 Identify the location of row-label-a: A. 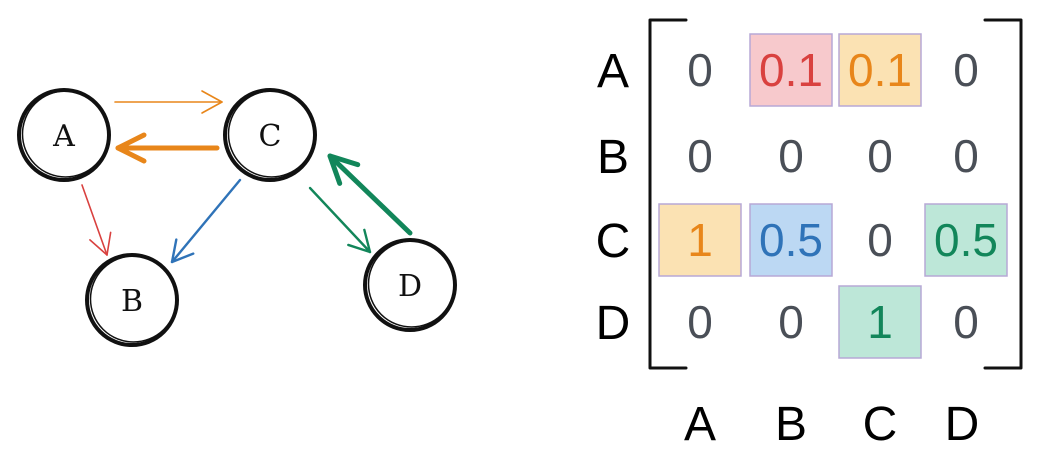
(613, 71).